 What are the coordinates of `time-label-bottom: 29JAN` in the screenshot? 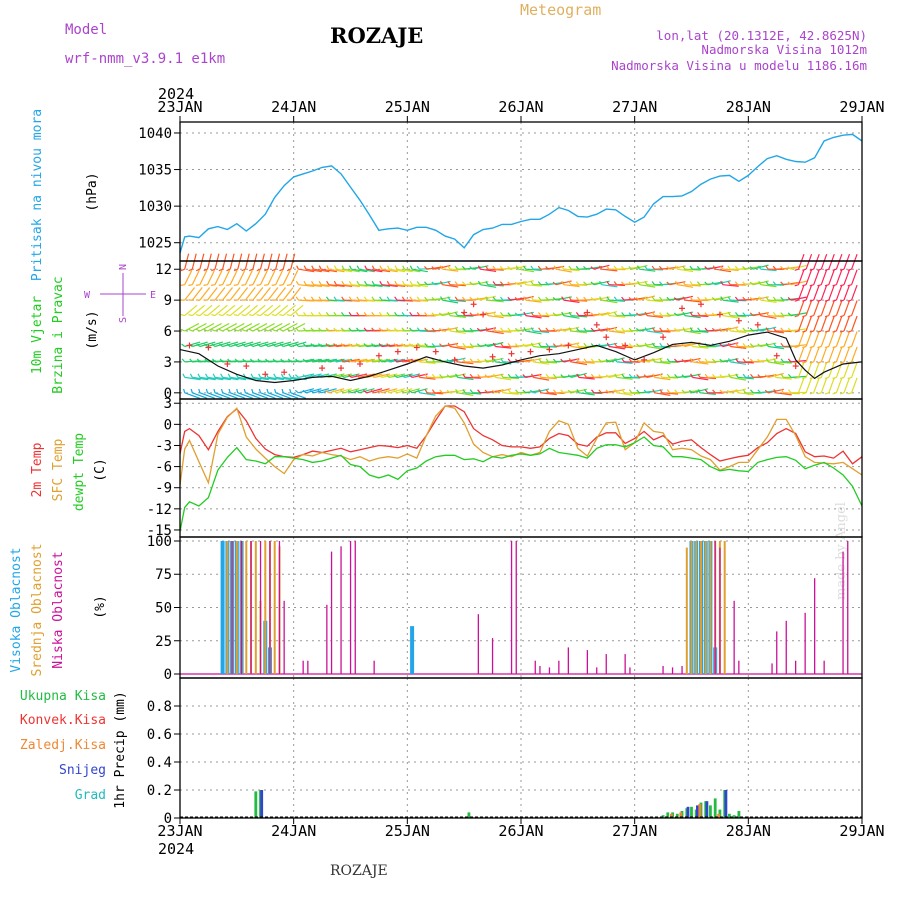 It's located at (861, 831).